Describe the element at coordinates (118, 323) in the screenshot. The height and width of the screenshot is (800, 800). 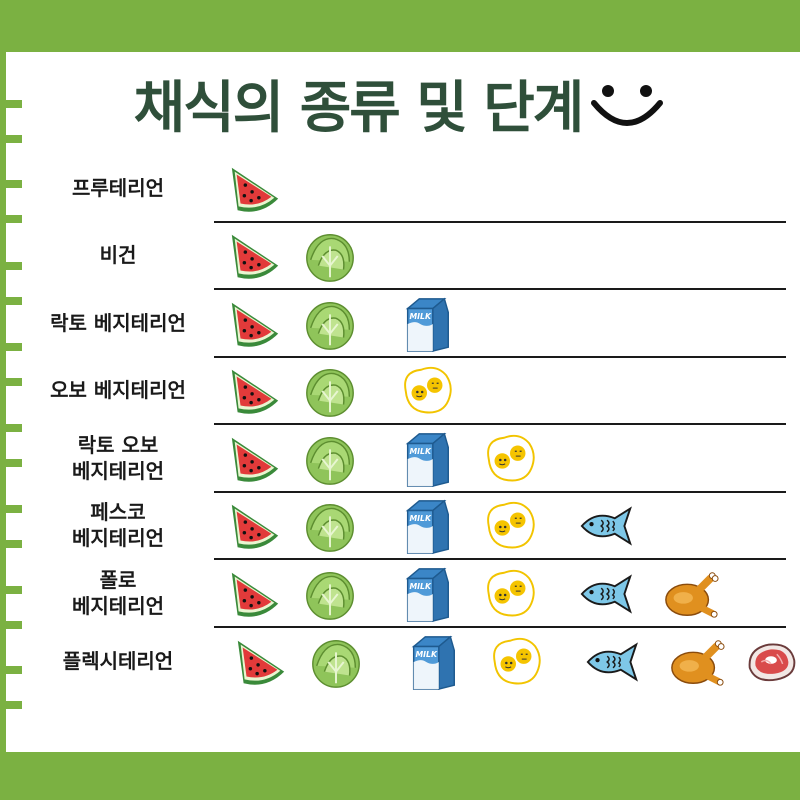
I see `diet-label: 락토 베지테리언` at that location.